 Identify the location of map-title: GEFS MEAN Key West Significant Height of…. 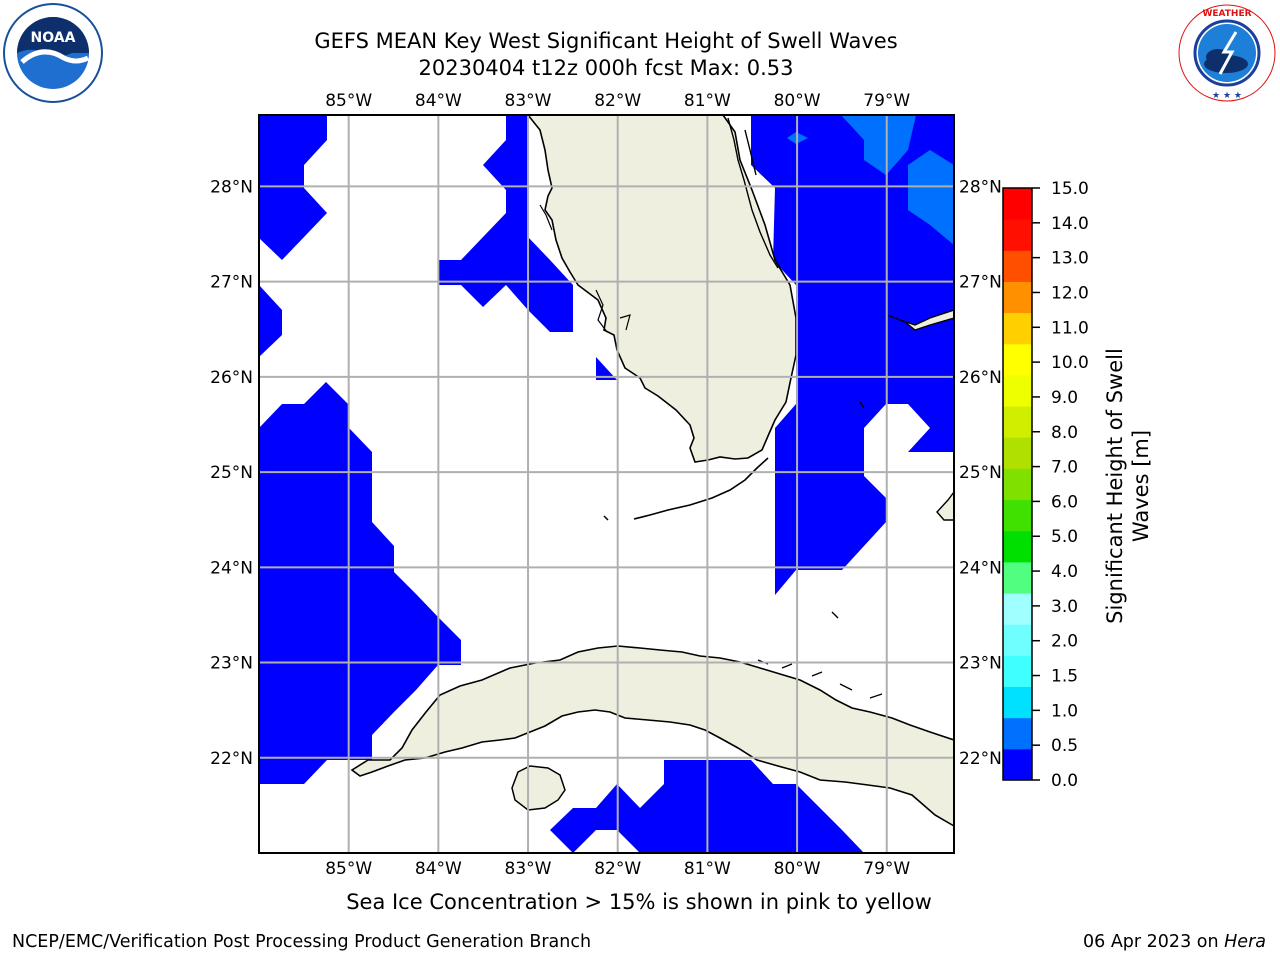
(606, 41).